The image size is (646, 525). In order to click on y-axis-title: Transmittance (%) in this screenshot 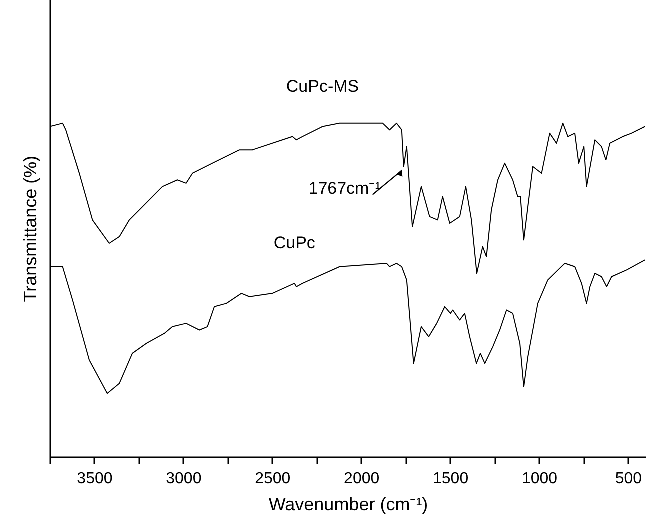, I will do `click(30, 229)`.